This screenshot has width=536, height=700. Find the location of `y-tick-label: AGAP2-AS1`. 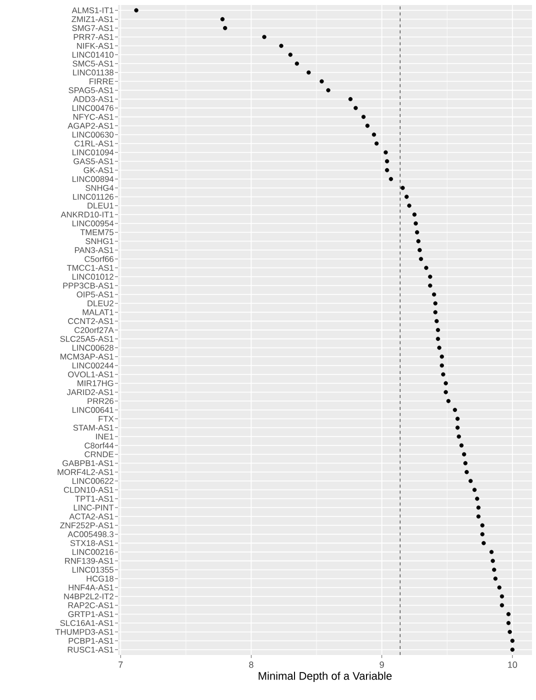

y-tick-label: AGAP2-AS1 is located at coordinates (91, 125).